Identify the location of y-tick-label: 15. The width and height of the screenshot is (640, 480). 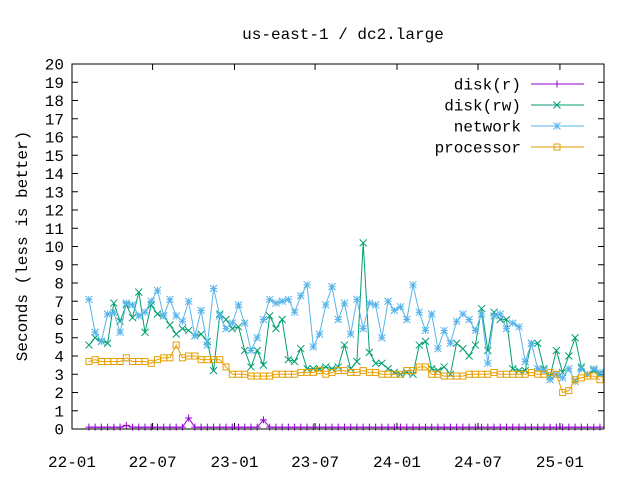
(54, 157).